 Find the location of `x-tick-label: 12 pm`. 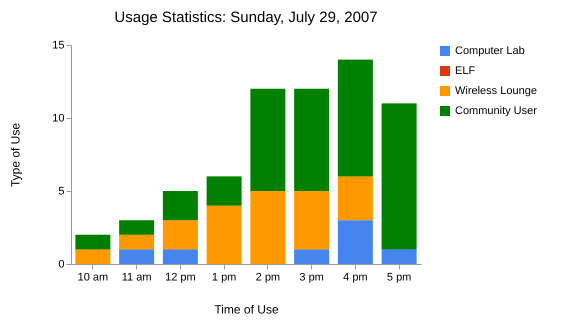

x-tick-label: 12 pm is located at coordinates (180, 278).